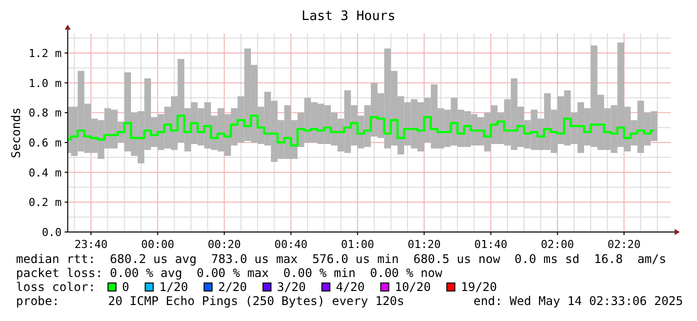 The image size is (697, 321). I want to click on text: loss color:, so click(56, 287).